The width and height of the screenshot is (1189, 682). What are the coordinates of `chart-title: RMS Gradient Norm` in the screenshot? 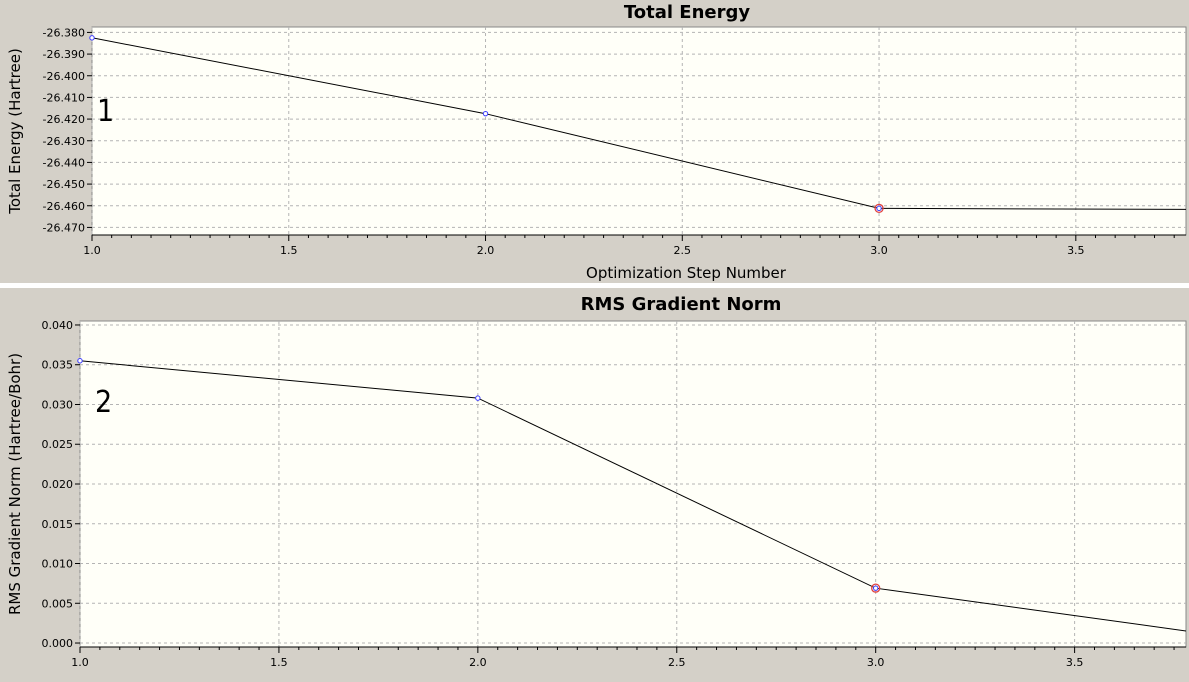 It's located at (681, 304).